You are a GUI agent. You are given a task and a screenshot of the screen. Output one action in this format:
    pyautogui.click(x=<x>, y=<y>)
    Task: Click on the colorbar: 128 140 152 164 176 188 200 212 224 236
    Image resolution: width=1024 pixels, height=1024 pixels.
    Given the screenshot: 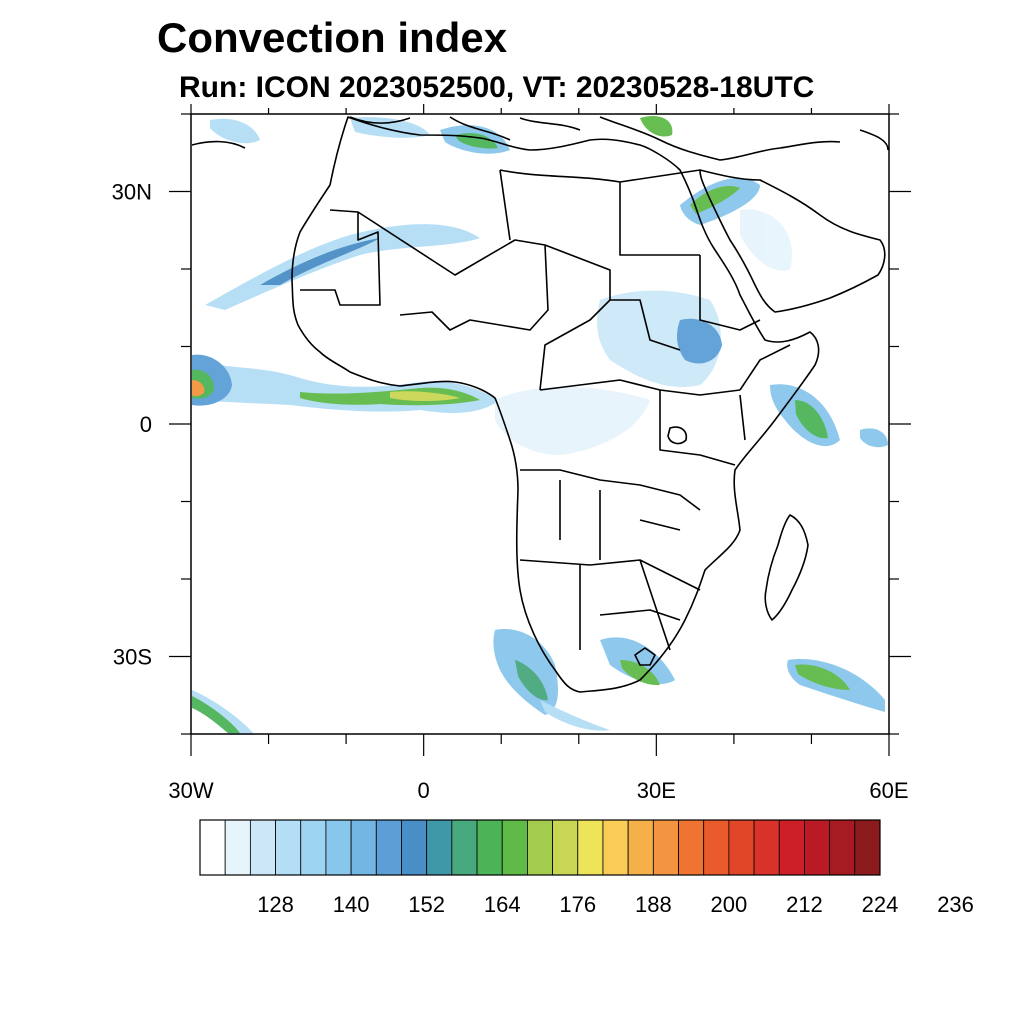 What is the action you would take?
    pyautogui.click(x=586, y=868)
    